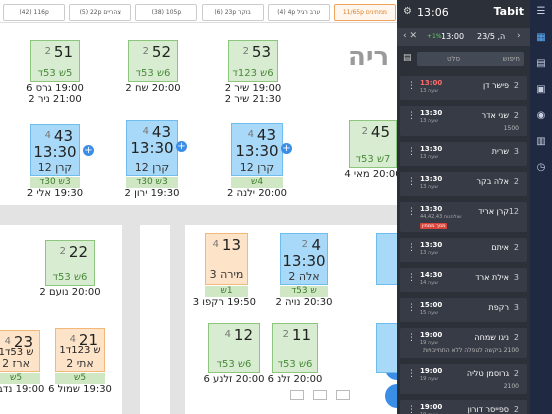 Image resolution: width=552 pixels, height=414 pixels. I want to click on table-status: 3ש 30ד, so click(55, 182).